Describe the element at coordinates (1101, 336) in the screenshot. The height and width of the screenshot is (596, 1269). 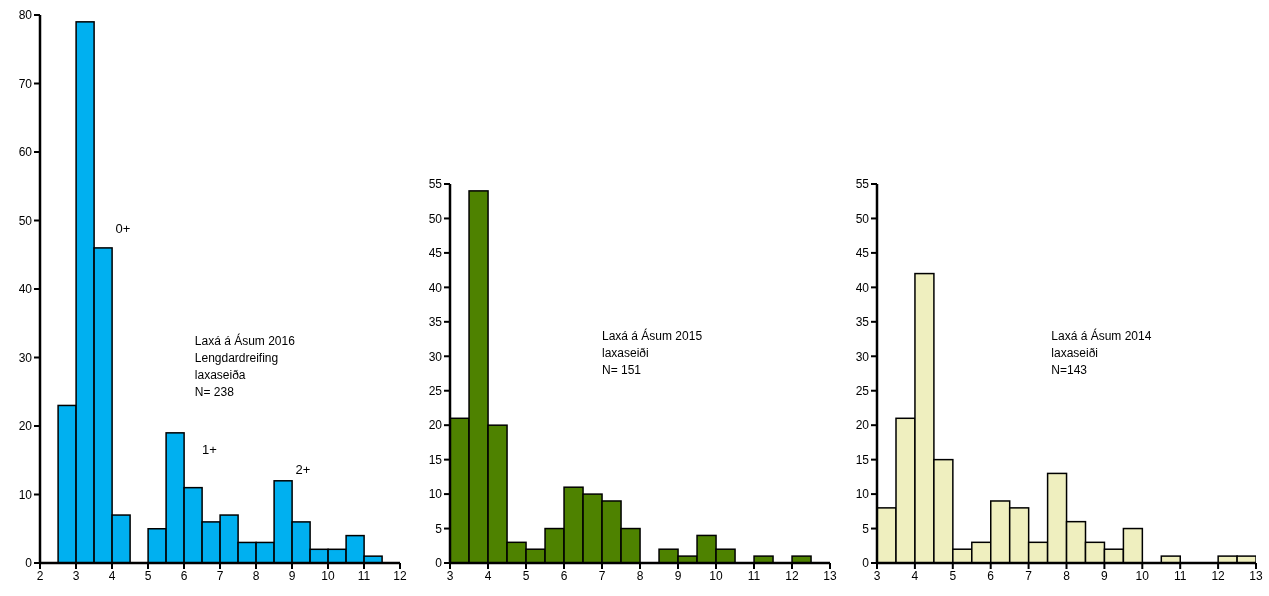
I see `annotation: Laxá á Ásum 2014` at that location.